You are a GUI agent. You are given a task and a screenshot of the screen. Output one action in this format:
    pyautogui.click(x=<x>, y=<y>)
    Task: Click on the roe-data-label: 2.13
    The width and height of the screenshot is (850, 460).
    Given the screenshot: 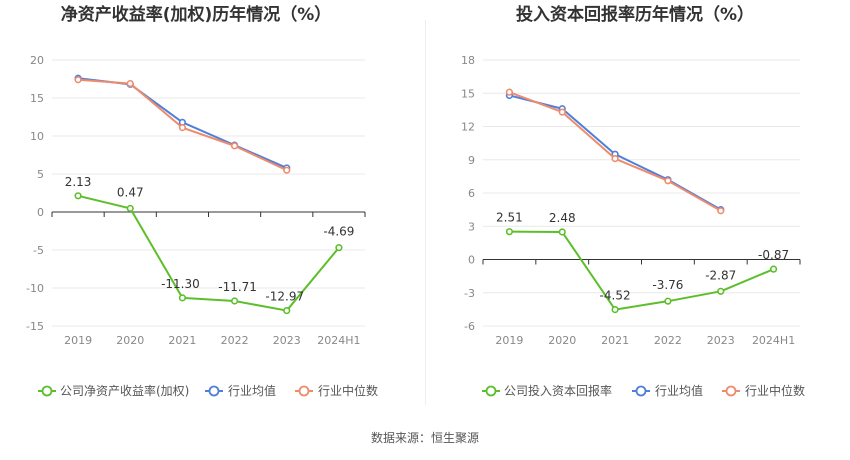 What is the action you would take?
    pyautogui.click(x=78, y=182)
    